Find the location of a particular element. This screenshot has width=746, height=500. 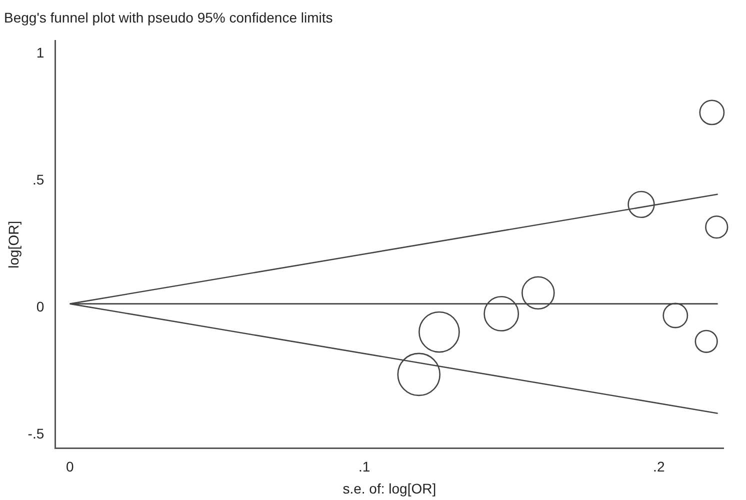

x-tick-label: .1 is located at coordinates (364, 466).